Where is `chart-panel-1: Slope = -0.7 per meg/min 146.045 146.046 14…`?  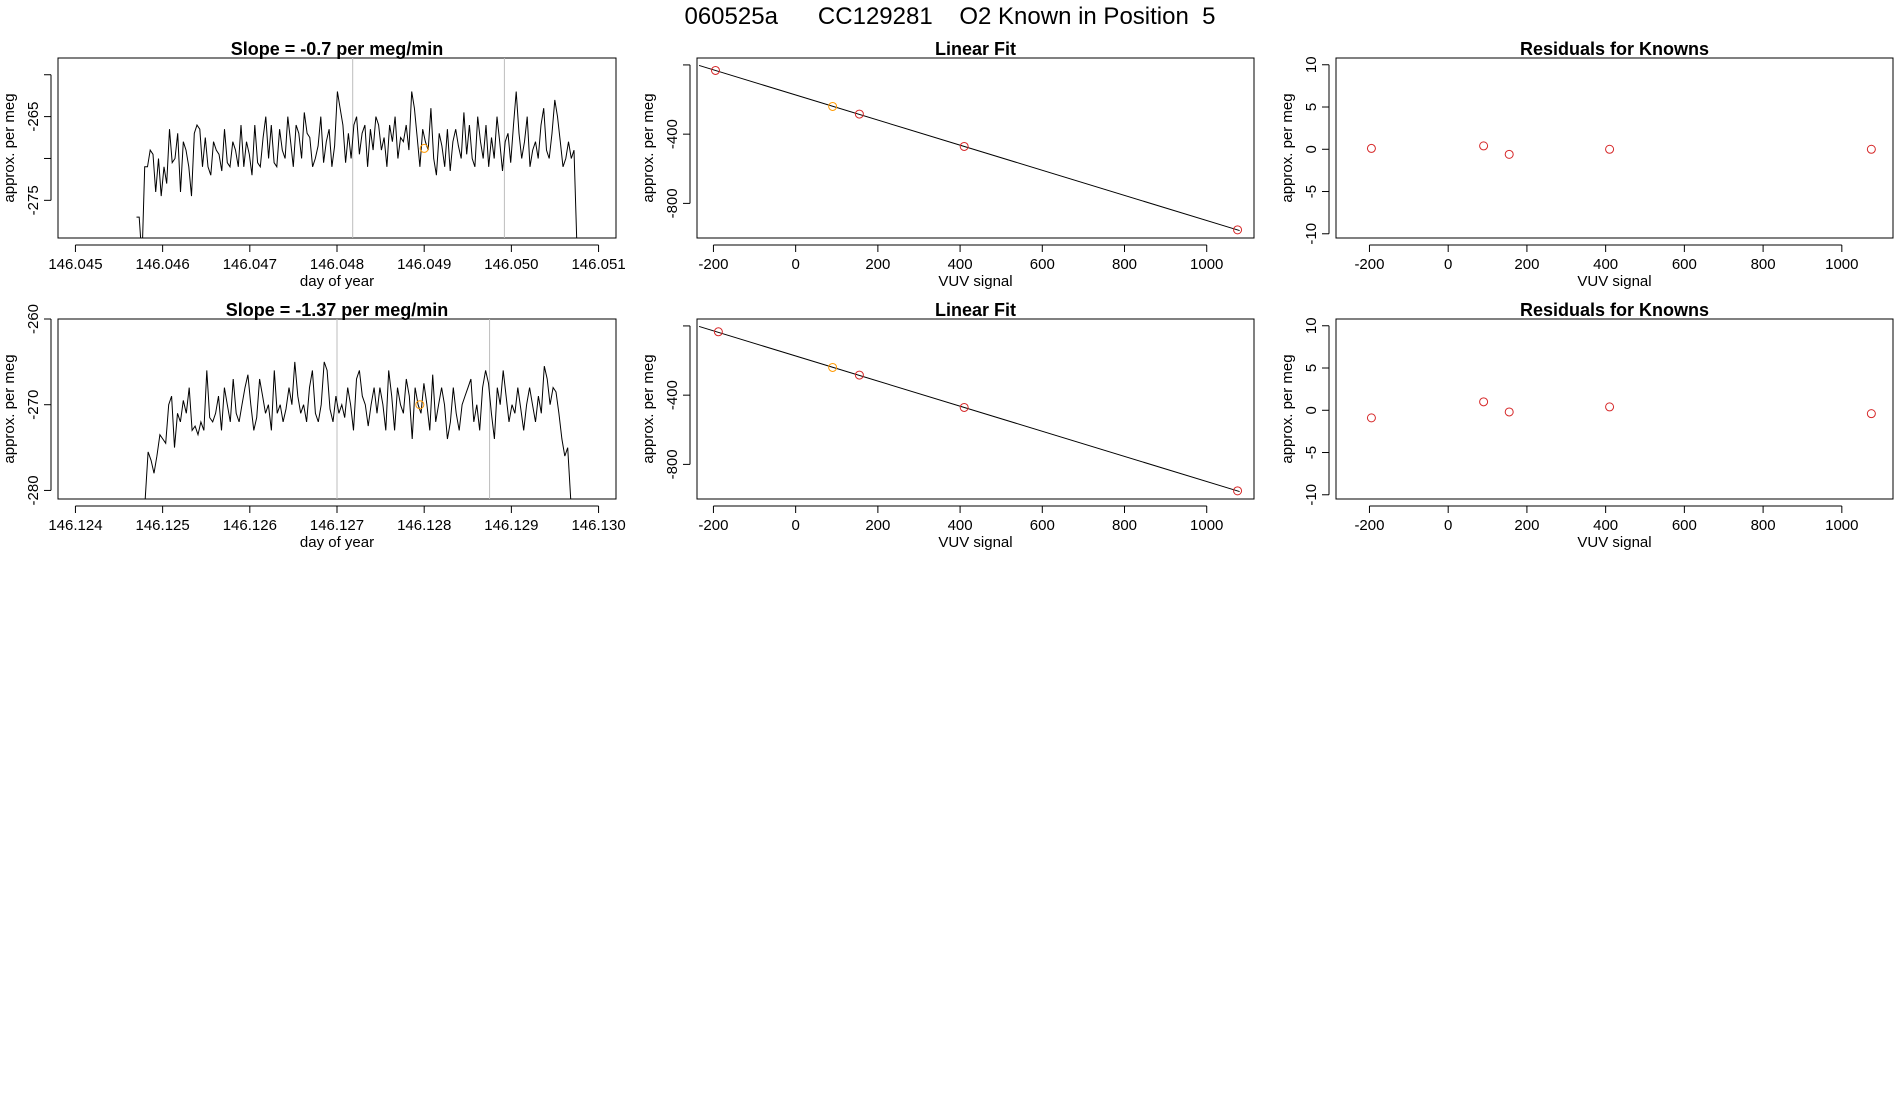 chart-panel-1: Slope = -0.7 per meg/min 146.045 146.046 14… is located at coordinates (313, 164).